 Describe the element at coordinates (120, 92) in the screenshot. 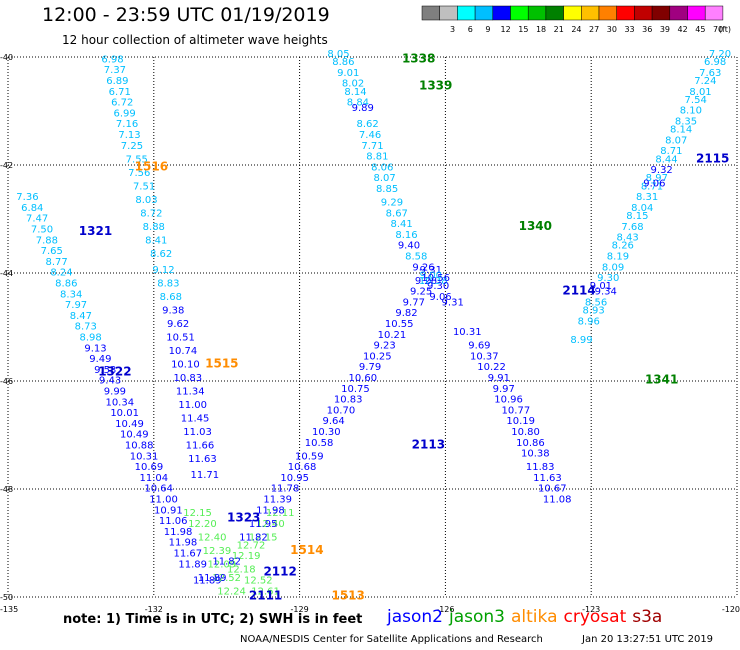

I see `wave-height-label: 6.71` at that location.